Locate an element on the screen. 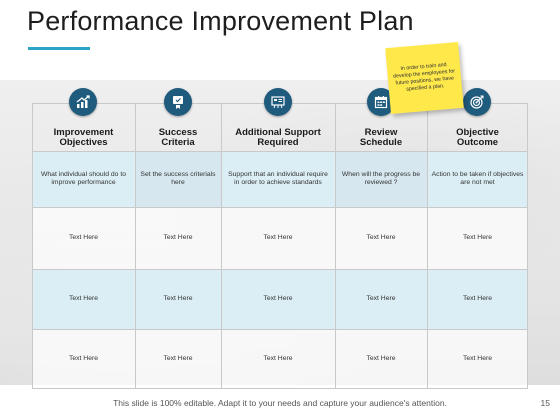 This screenshot has width=560, height=420. growth-chart-icon is located at coordinates (83, 102).